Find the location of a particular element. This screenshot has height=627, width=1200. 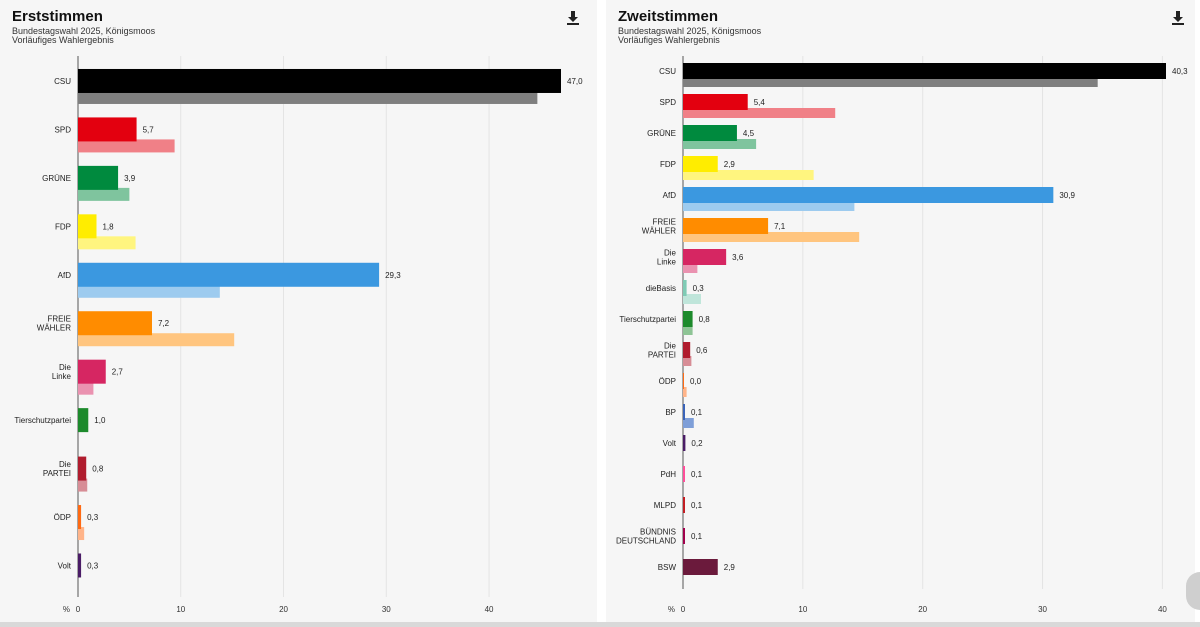

data-label: 1,0 is located at coordinates (100, 420).